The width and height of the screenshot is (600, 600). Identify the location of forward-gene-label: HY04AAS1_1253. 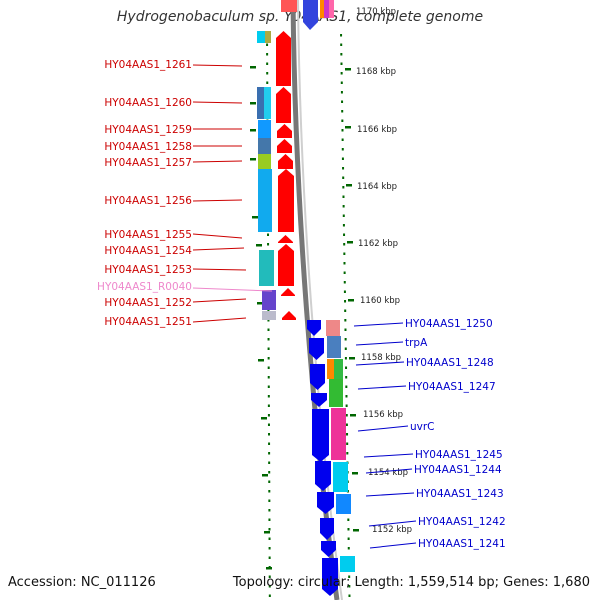
(148, 270).